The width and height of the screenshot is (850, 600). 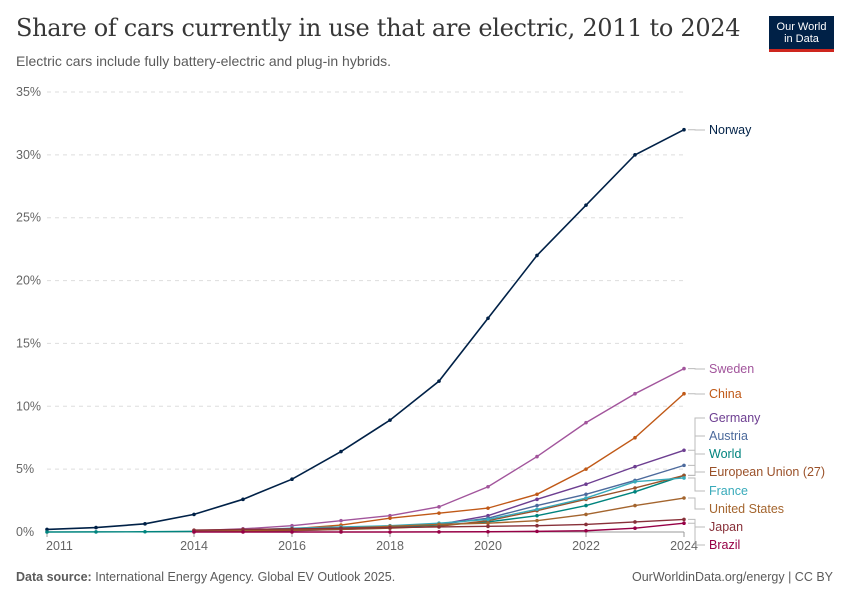 I want to click on y-tick-label: 10%, so click(x=28, y=406).